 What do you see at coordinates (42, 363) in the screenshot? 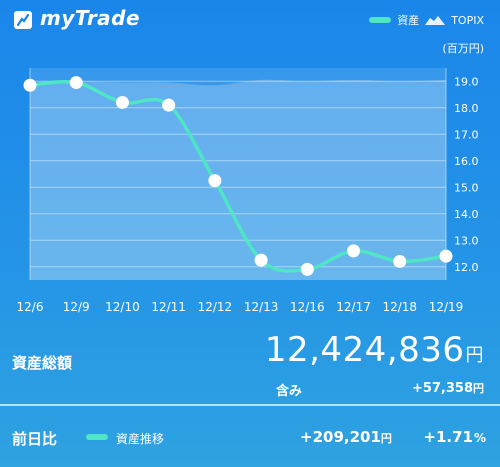
I see `total-assets-label: 資産総額` at bounding box center [42, 363].